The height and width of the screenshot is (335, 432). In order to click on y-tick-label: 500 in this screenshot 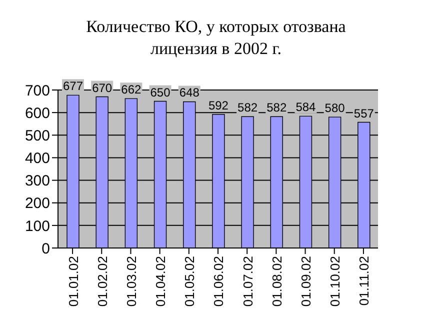, I will do `click(37, 135)`.